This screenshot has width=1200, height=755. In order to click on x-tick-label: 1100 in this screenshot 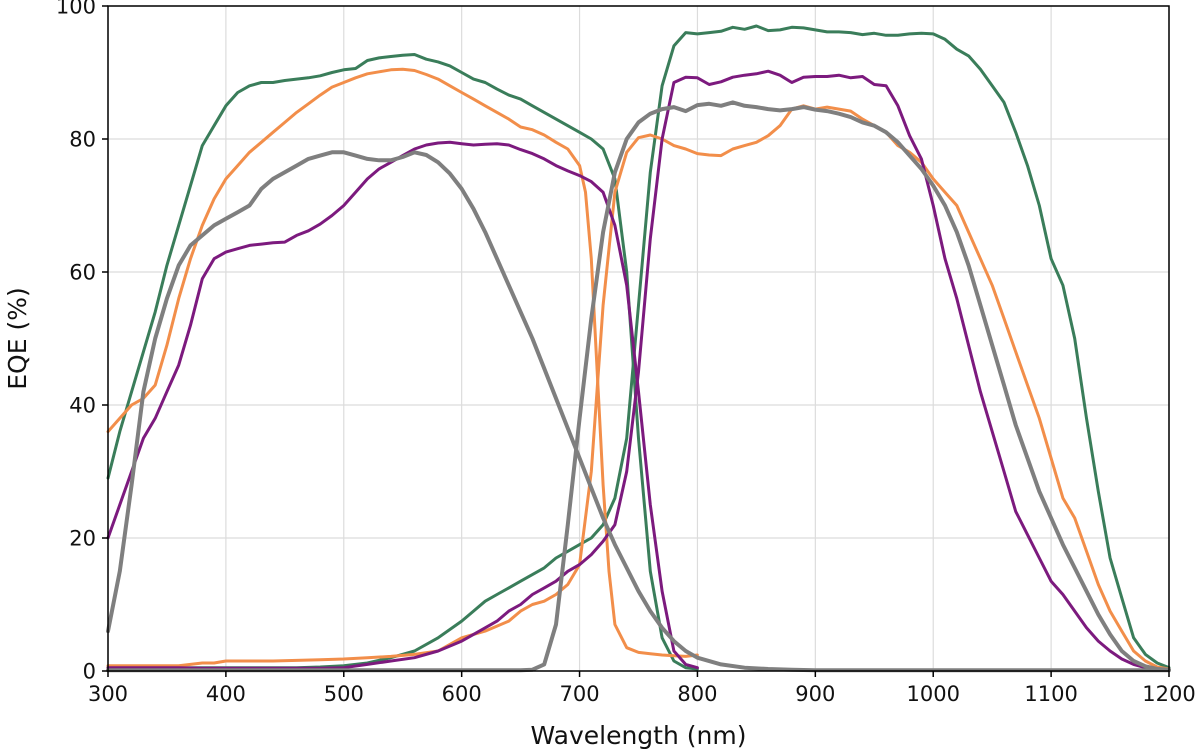, I will do `click(1050, 694)`.